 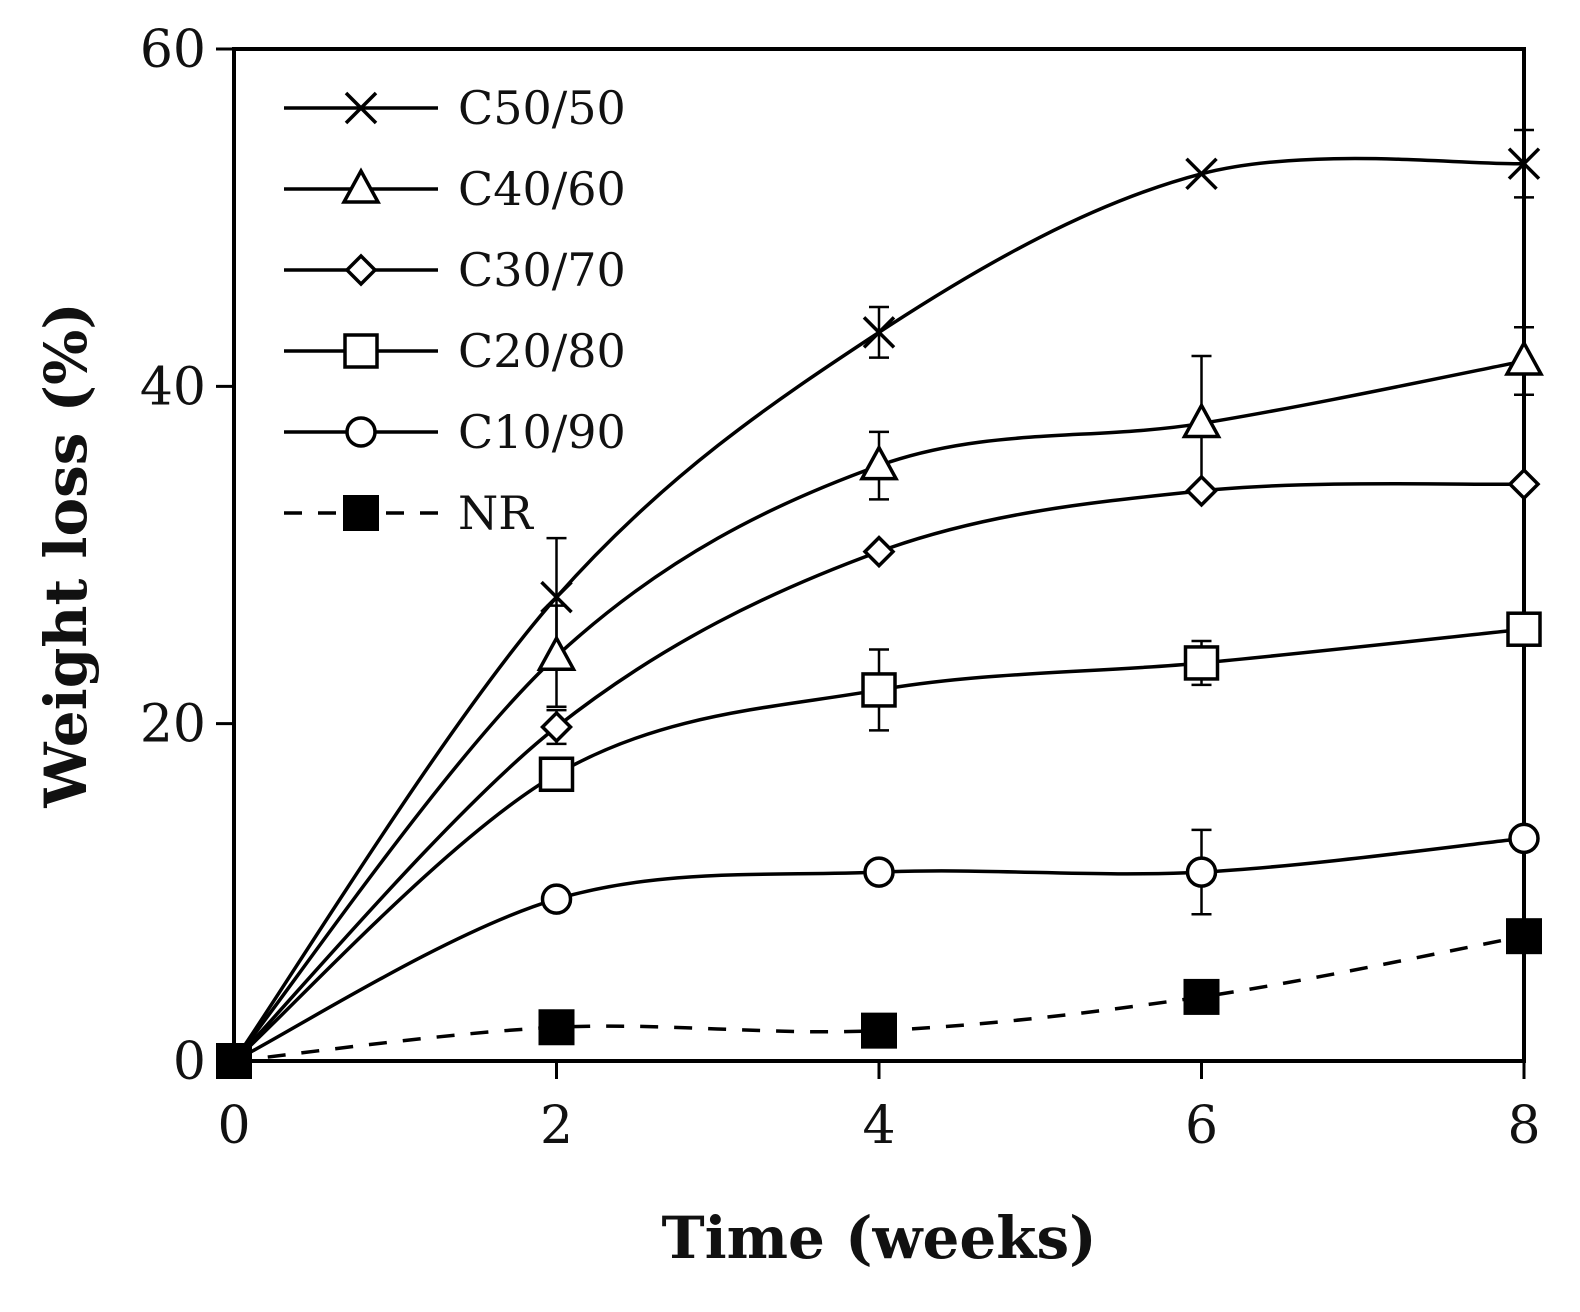 I want to click on legend-entry-c30-70: C30/70, so click(x=455, y=270).